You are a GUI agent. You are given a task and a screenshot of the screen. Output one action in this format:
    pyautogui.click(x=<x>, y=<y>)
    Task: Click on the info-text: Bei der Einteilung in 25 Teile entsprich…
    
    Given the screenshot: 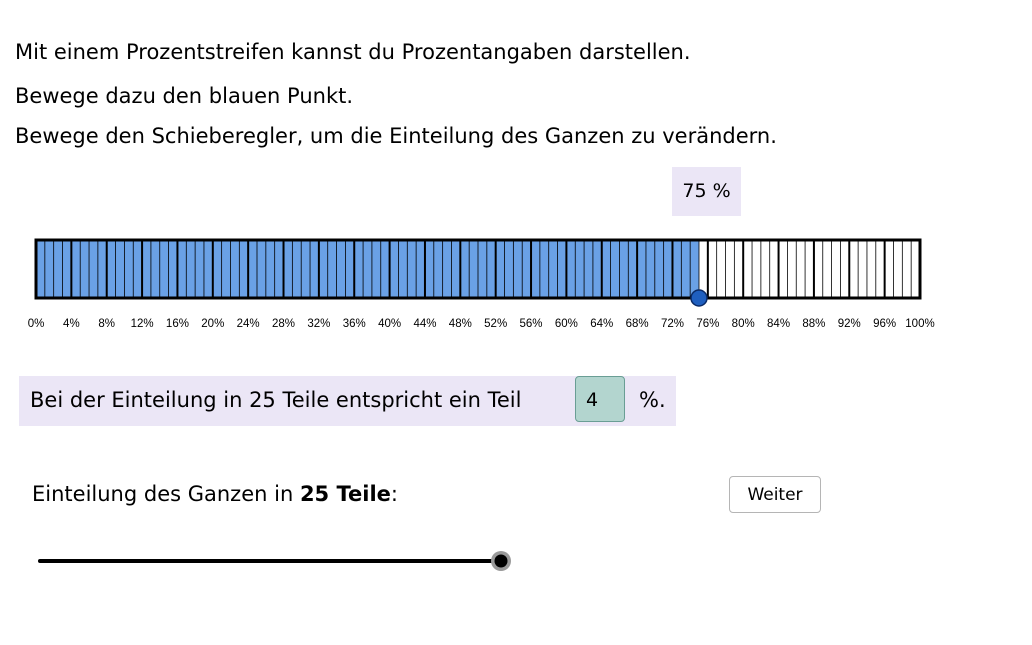 What is the action you would take?
    pyautogui.click(x=276, y=400)
    